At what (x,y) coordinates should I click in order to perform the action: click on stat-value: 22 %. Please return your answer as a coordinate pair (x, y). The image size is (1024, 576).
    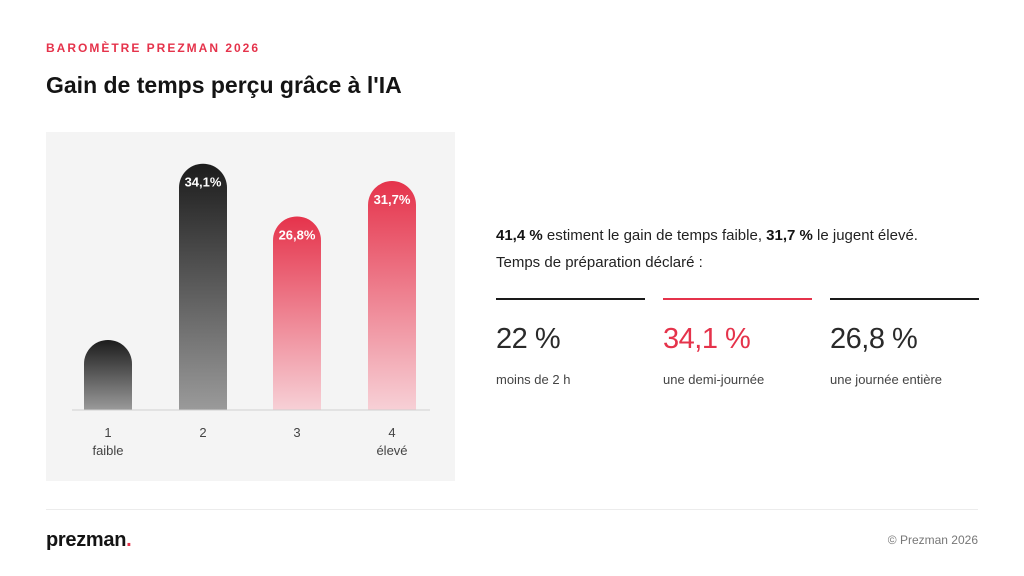
    Looking at the image, I should click on (528, 339).